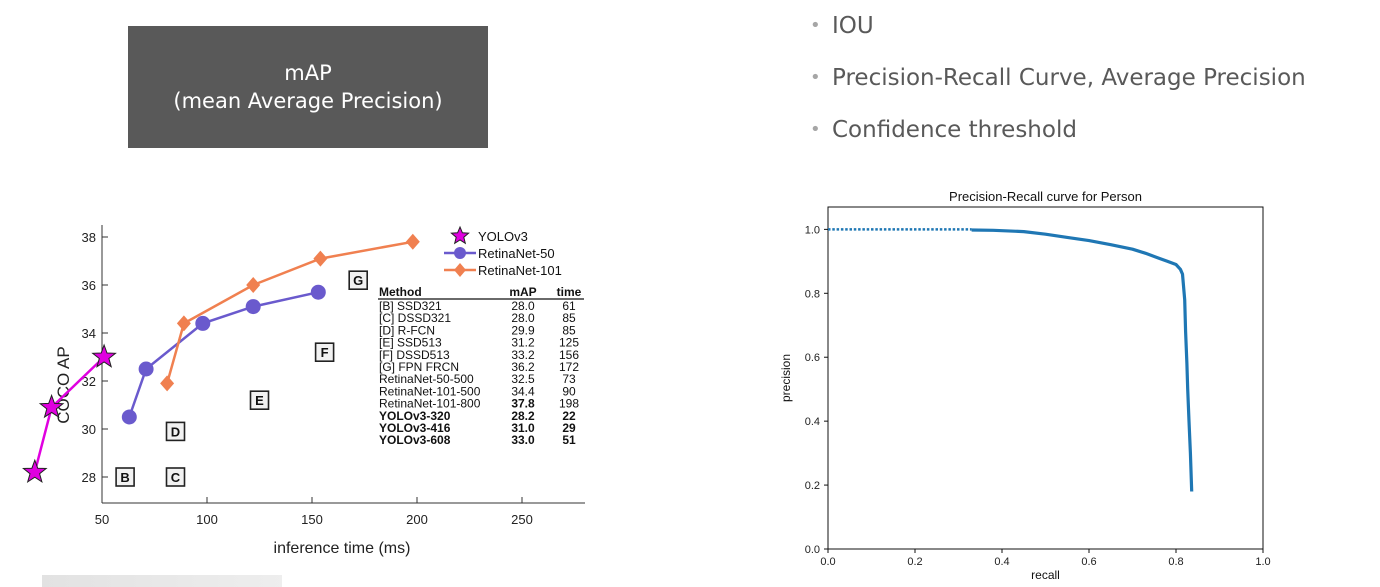 This screenshot has width=1380, height=587. What do you see at coordinates (102, 519) in the screenshot?
I see `x-tick-label: 50` at bounding box center [102, 519].